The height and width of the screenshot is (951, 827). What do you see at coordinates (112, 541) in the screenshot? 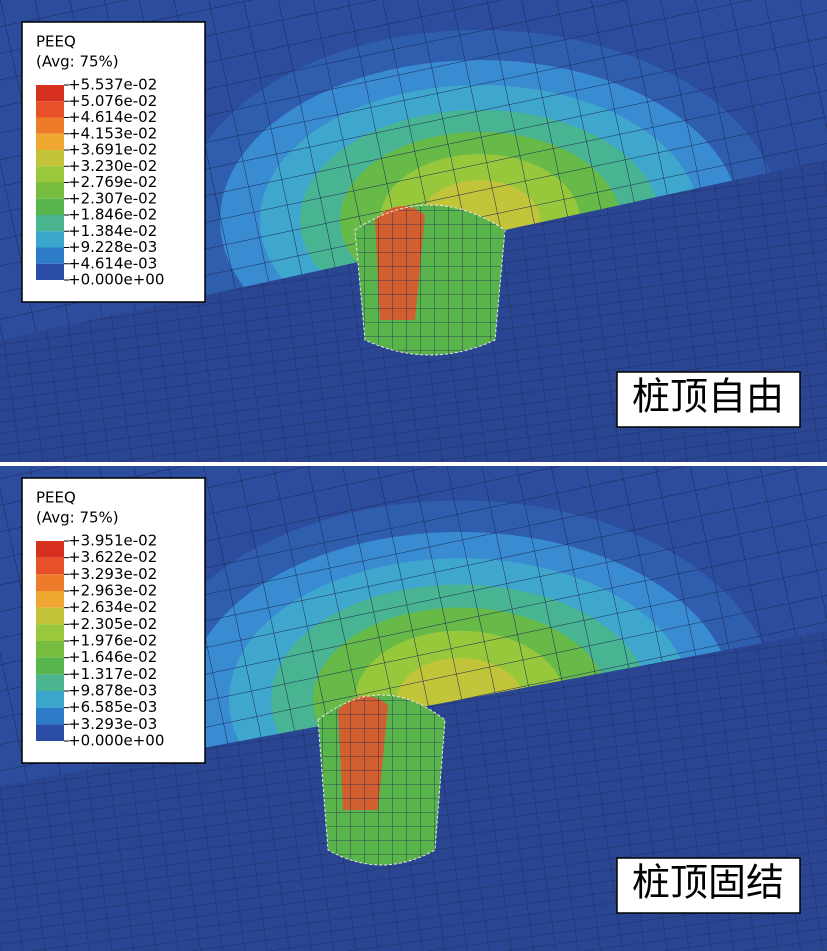
I see `legend-label: +3.951e-02` at bounding box center [112, 541].